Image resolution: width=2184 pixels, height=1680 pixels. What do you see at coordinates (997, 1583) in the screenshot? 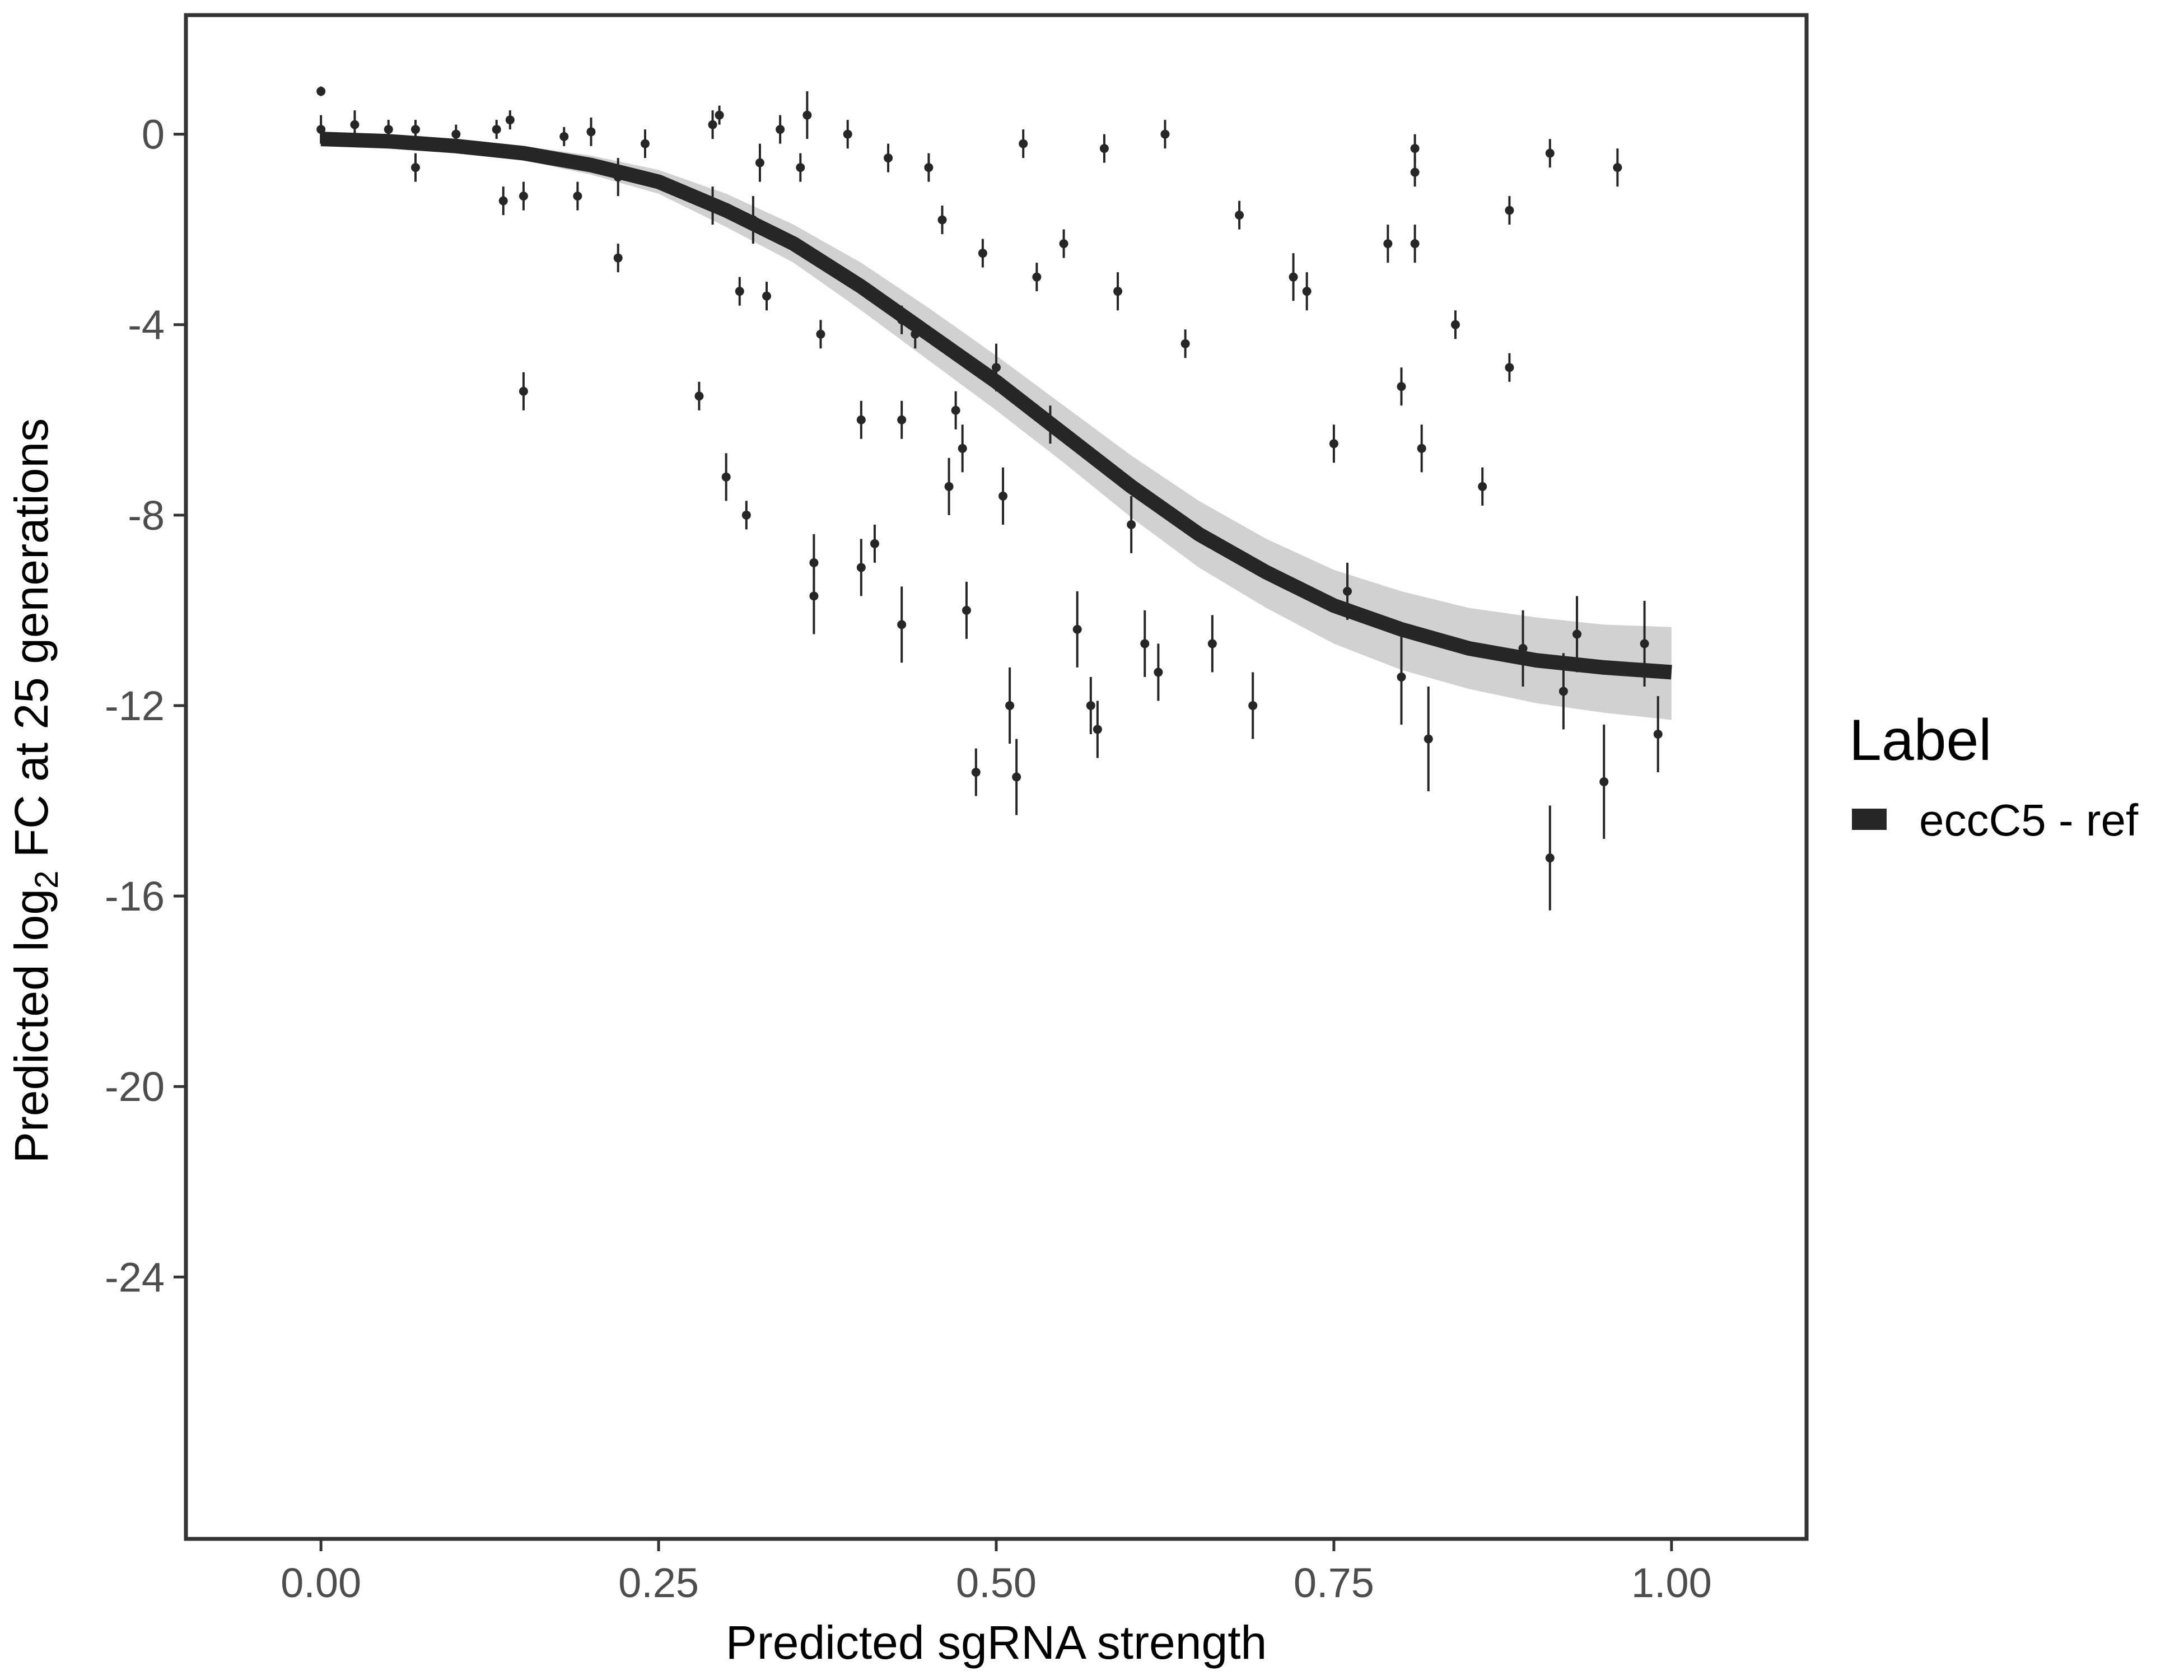
I see `x-tick-label: 0.50` at bounding box center [997, 1583].